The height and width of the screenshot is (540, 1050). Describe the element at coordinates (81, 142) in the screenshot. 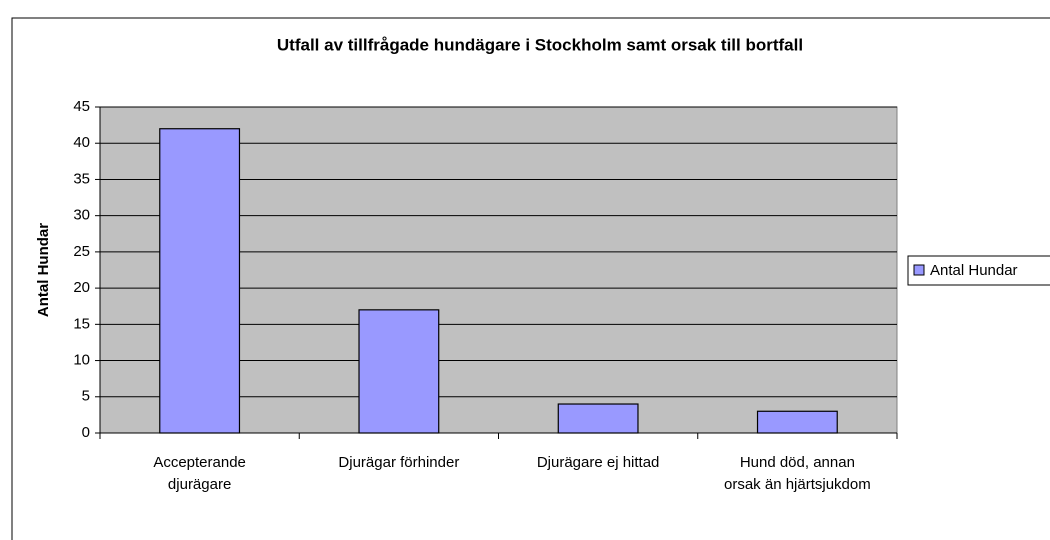

I see `y-tick-label: 40` at that location.